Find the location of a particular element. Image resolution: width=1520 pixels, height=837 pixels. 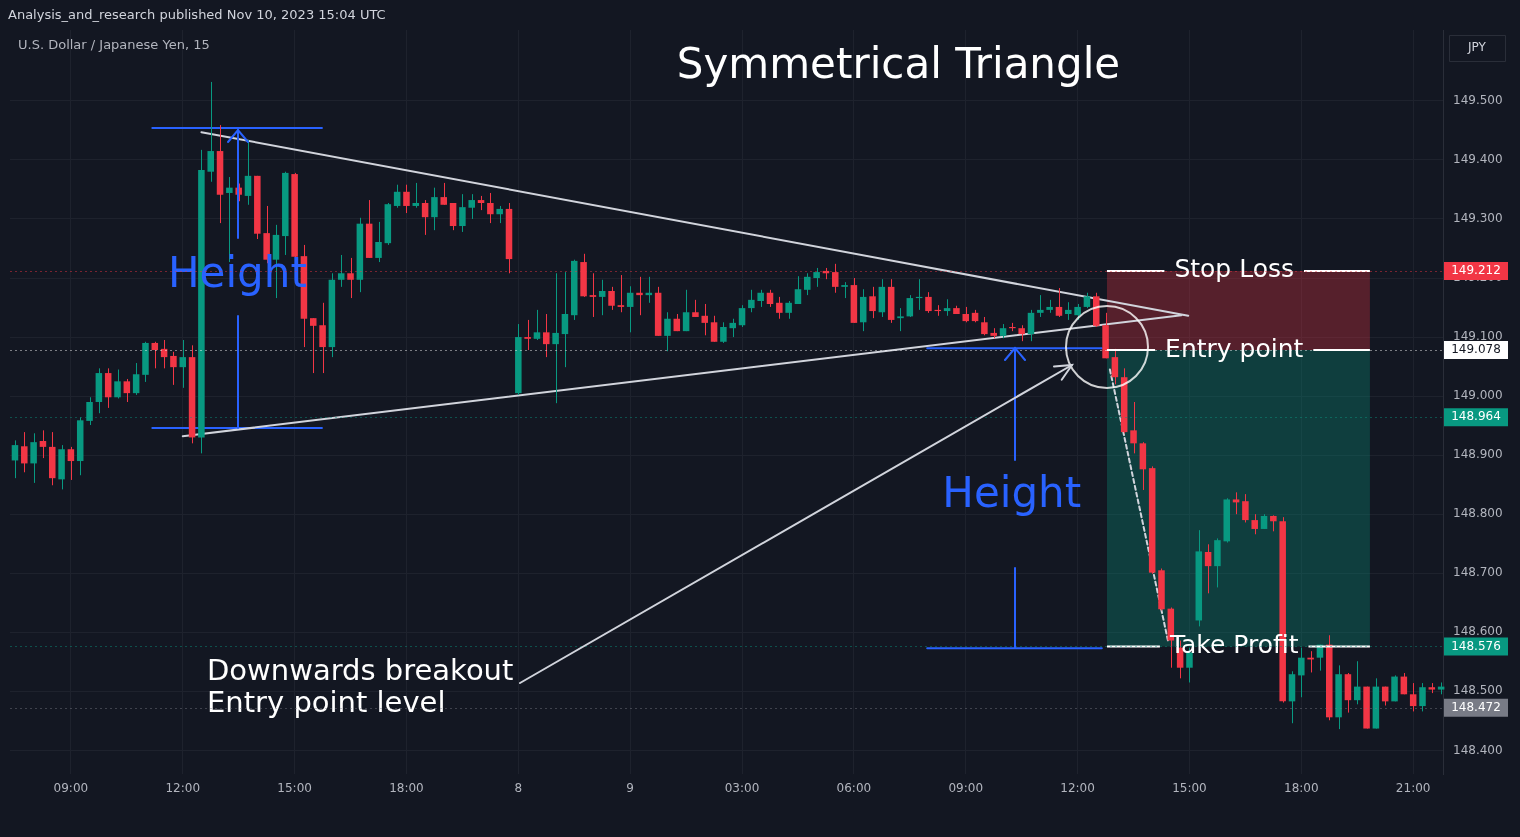

annotation: Stop Loss is located at coordinates (1234, 269).